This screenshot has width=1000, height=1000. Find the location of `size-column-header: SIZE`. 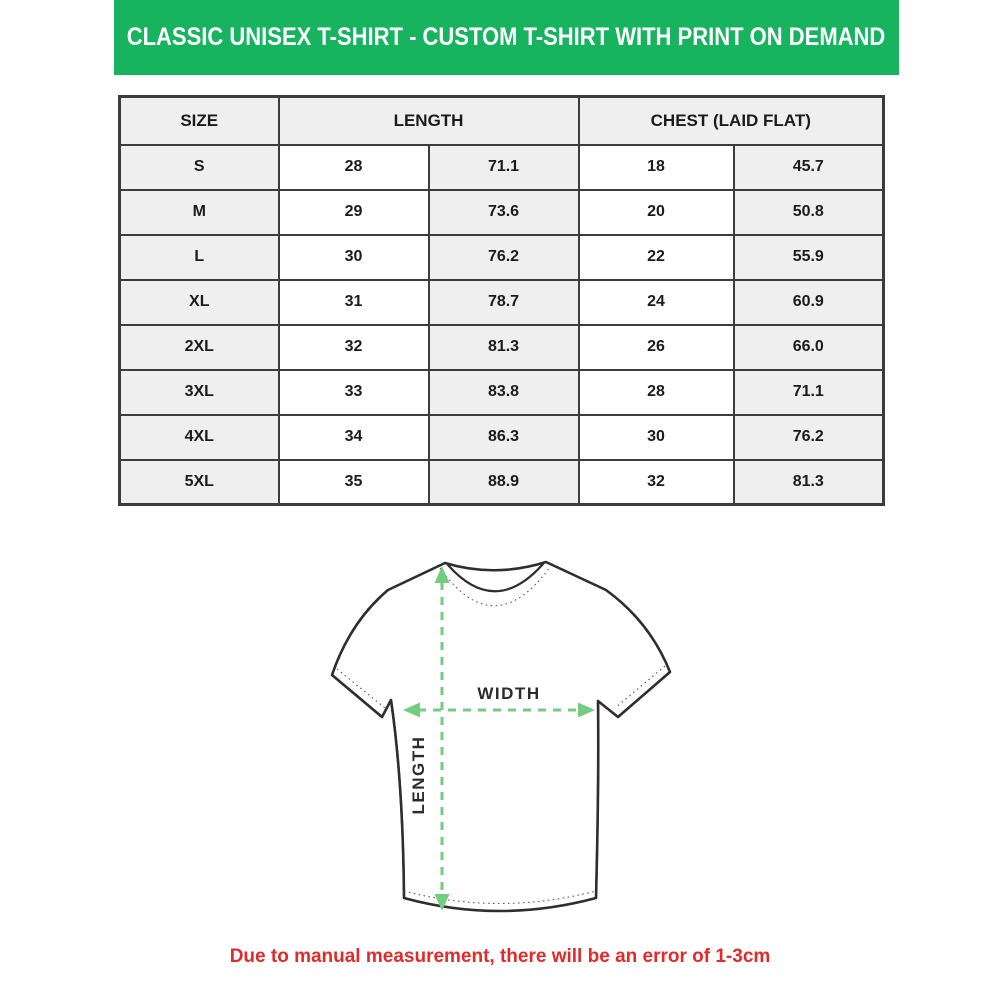

size-column-header: SIZE is located at coordinates (199, 120).